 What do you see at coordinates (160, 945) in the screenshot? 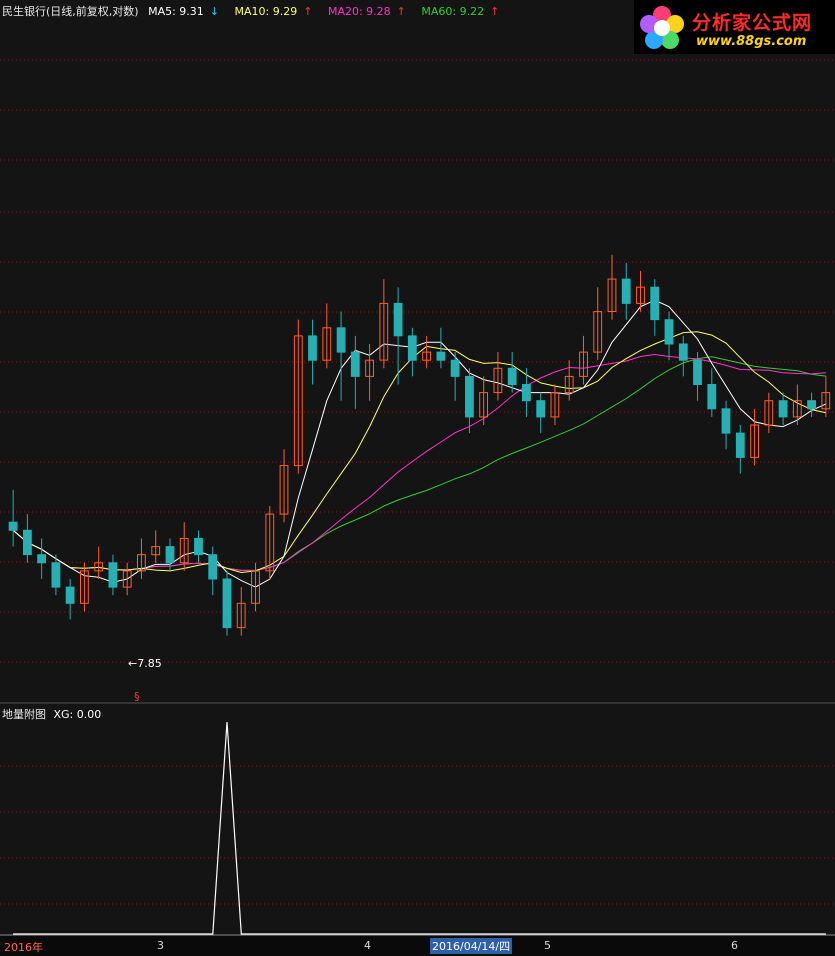
I see `x-axis-label-march: 3` at bounding box center [160, 945].